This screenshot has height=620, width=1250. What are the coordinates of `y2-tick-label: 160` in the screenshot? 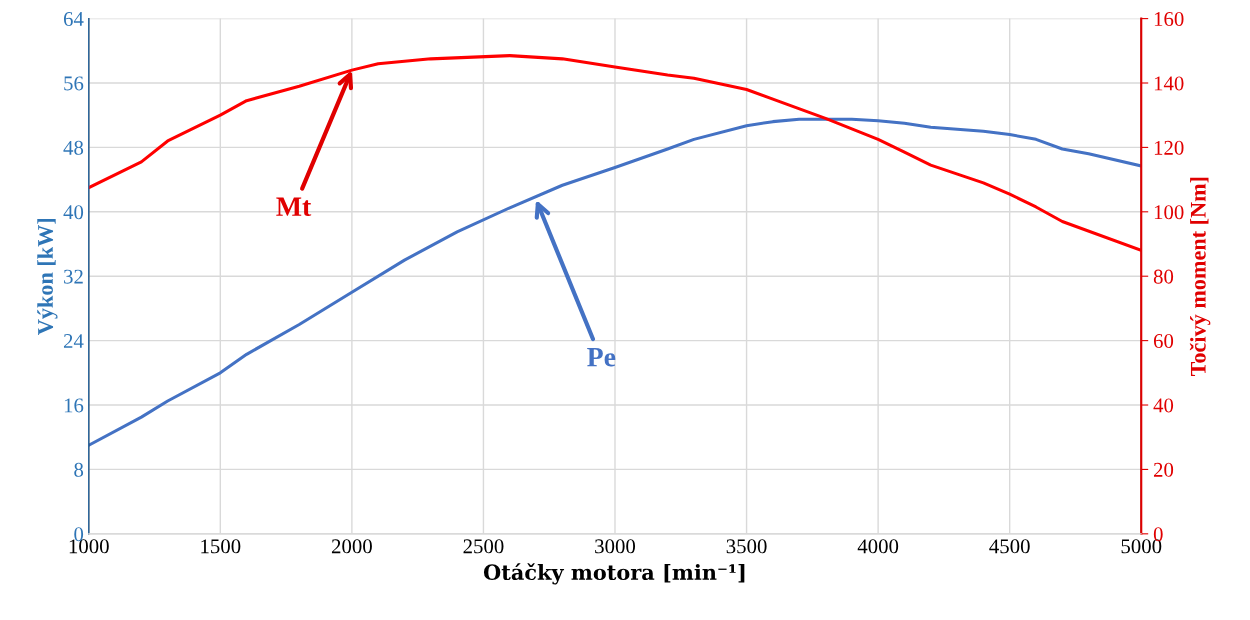 It's located at (1169, 19).